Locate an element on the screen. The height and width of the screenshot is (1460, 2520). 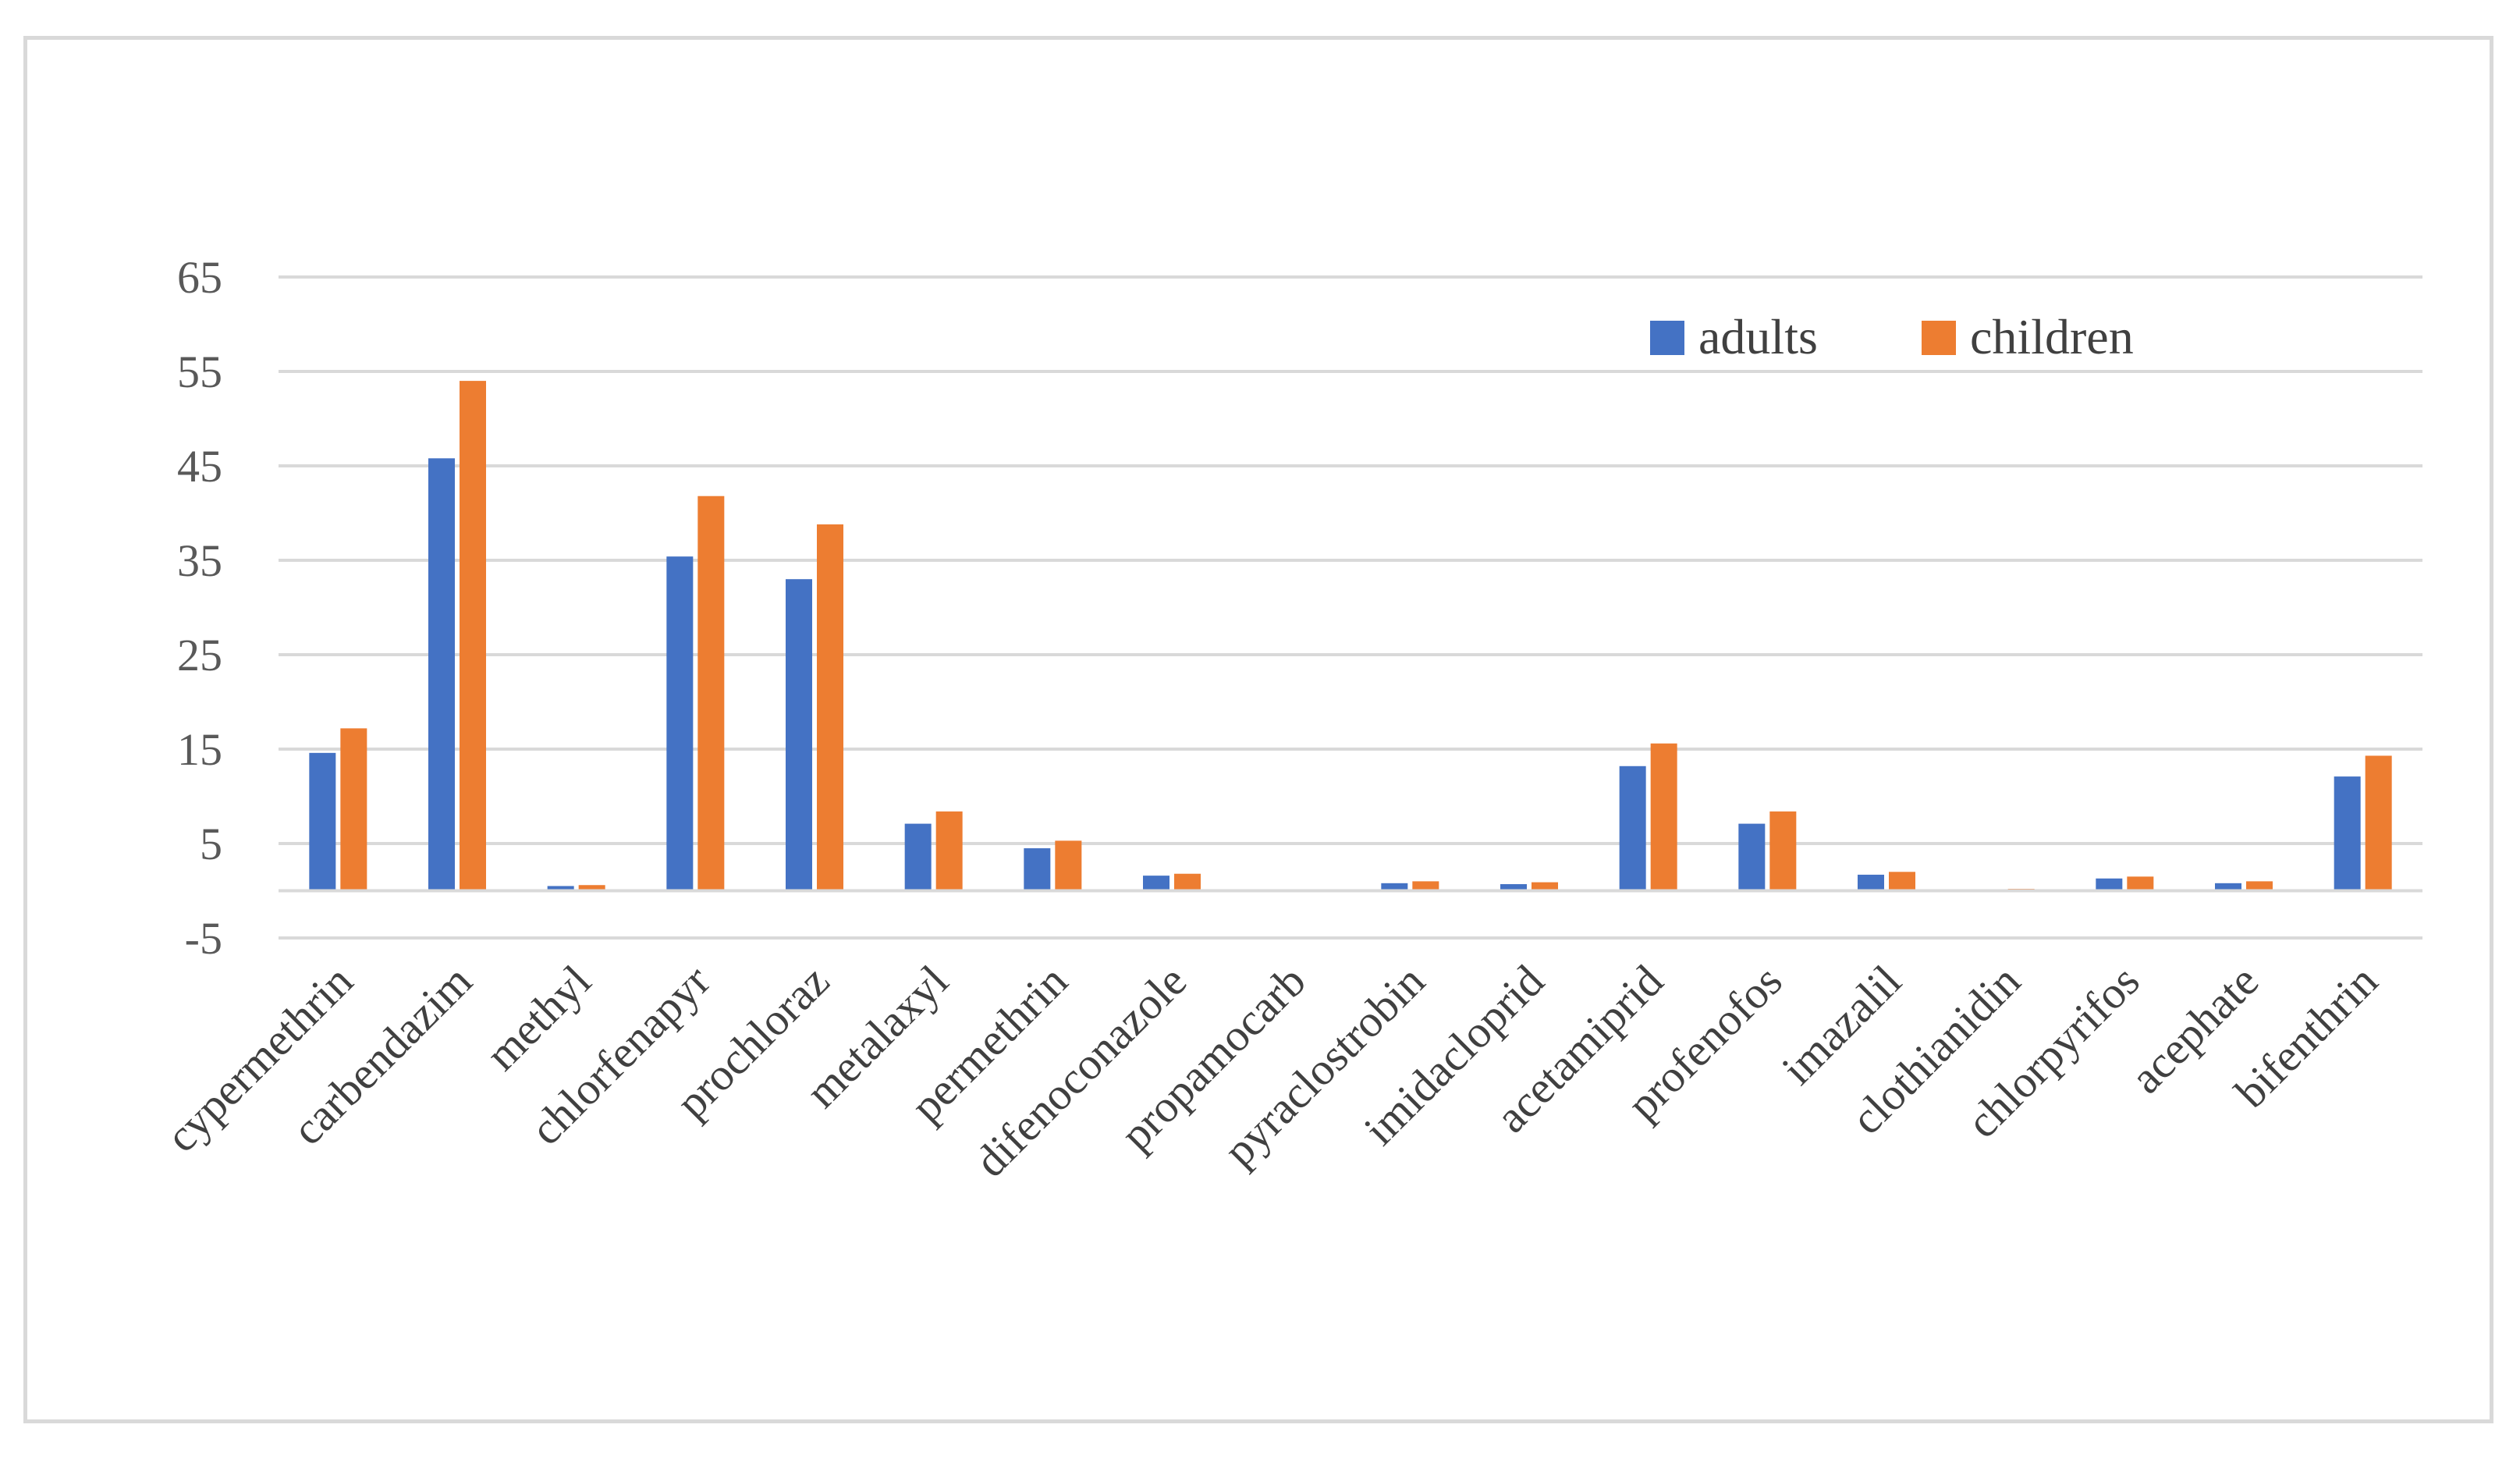
bar-adults-metalaxyl is located at coordinates (918, 857).